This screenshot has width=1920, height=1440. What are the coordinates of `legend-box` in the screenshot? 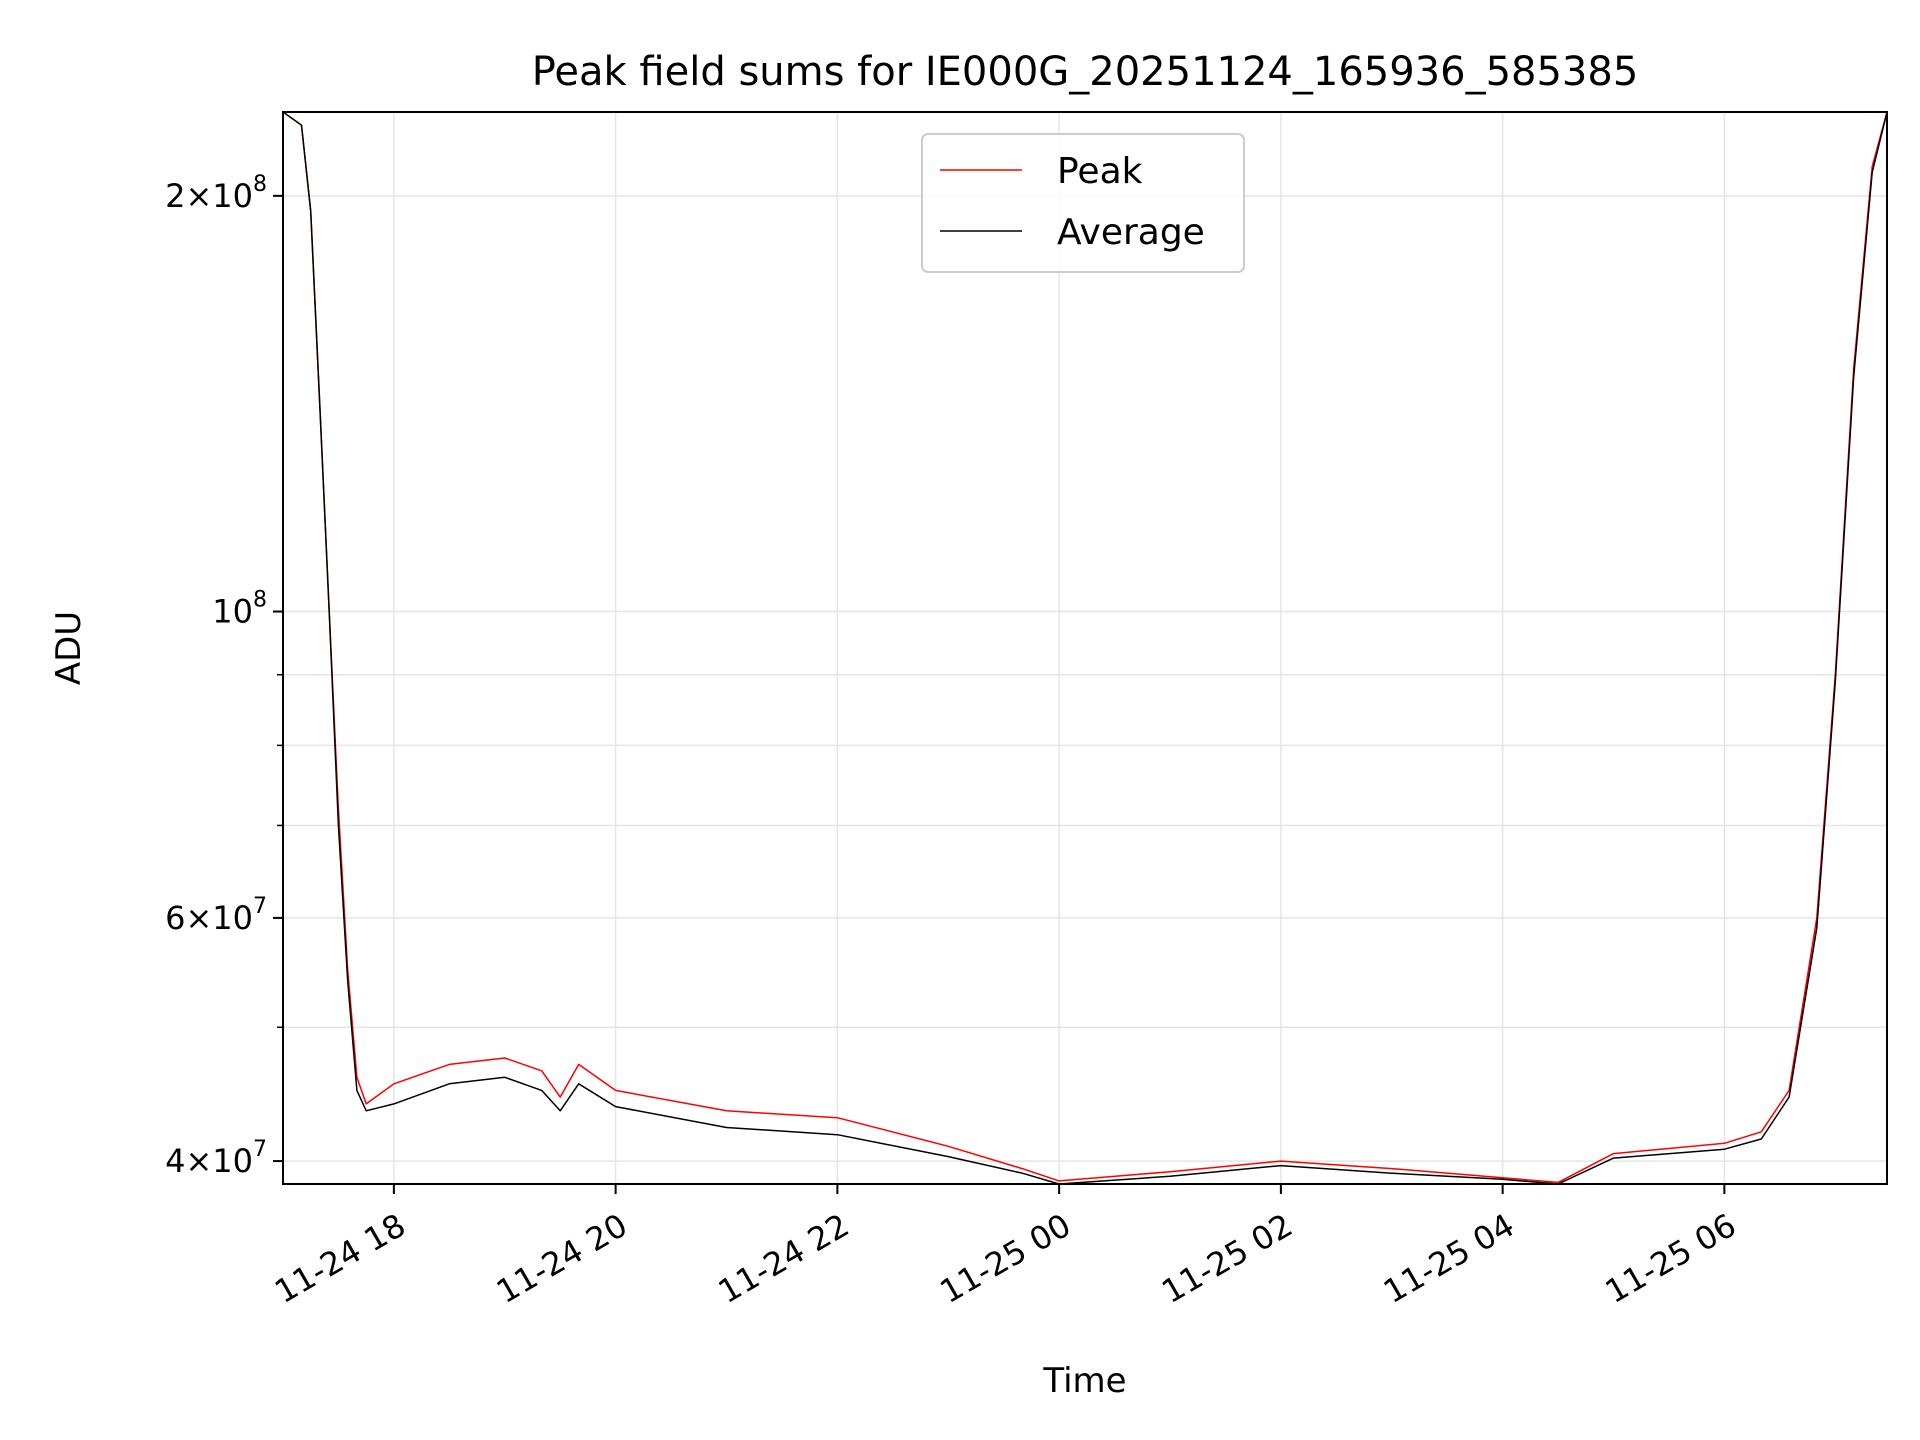 It's located at (1083, 203).